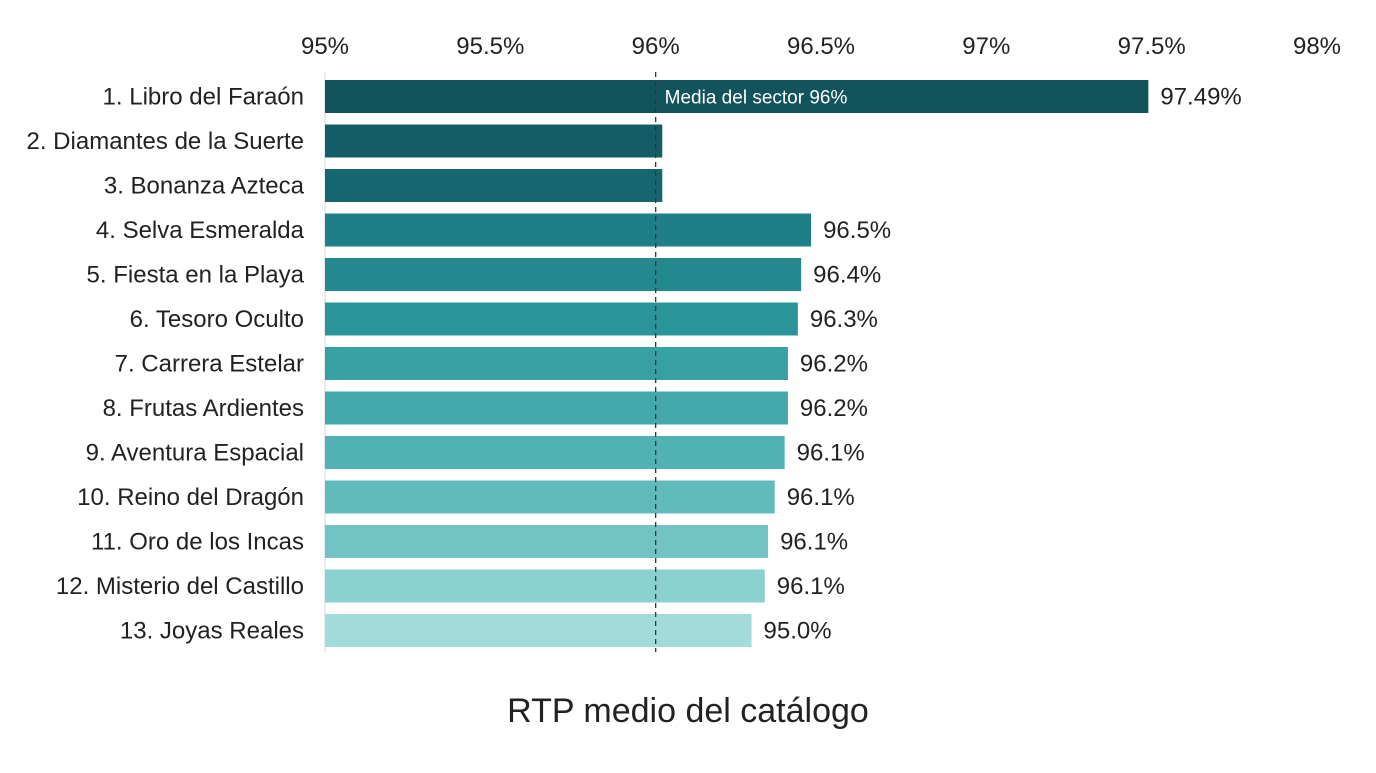 Image resolution: width=1376 pixels, height=773 pixels. What do you see at coordinates (656, 46) in the screenshot?
I see `x-tick-label: 96%` at bounding box center [656, 46].